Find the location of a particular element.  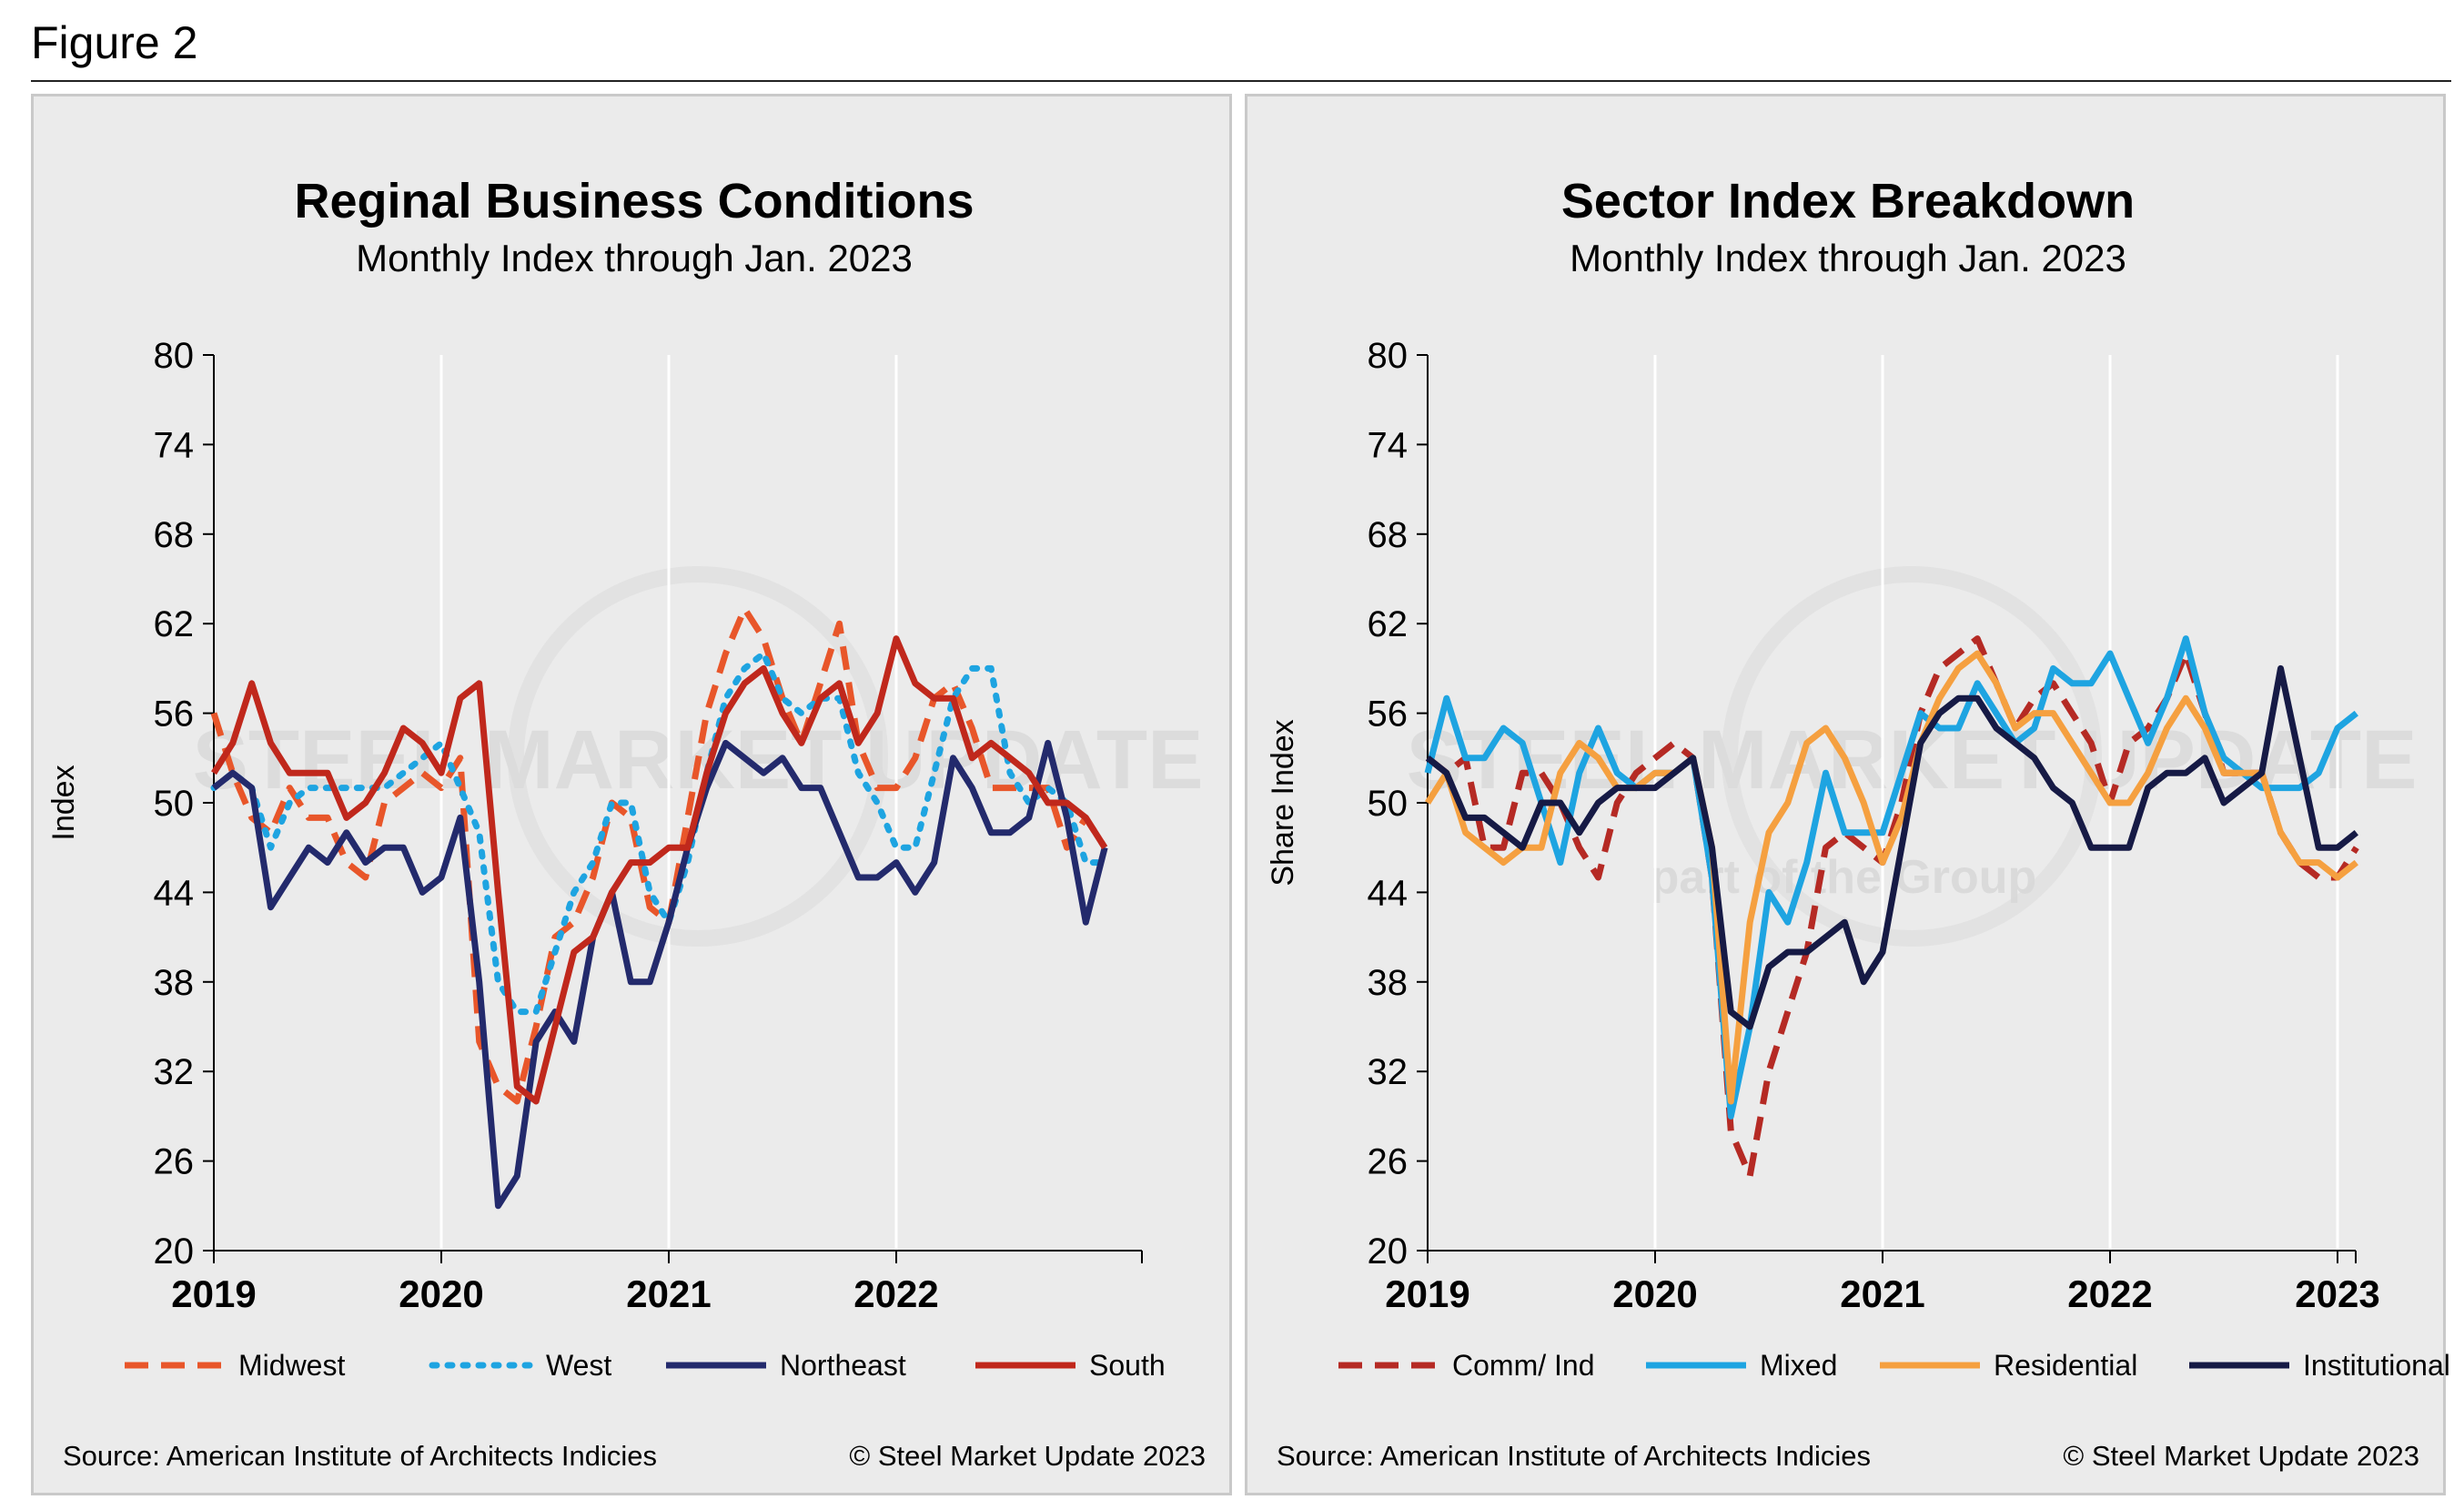

figure-divider is located at coordinates (1241, 81).